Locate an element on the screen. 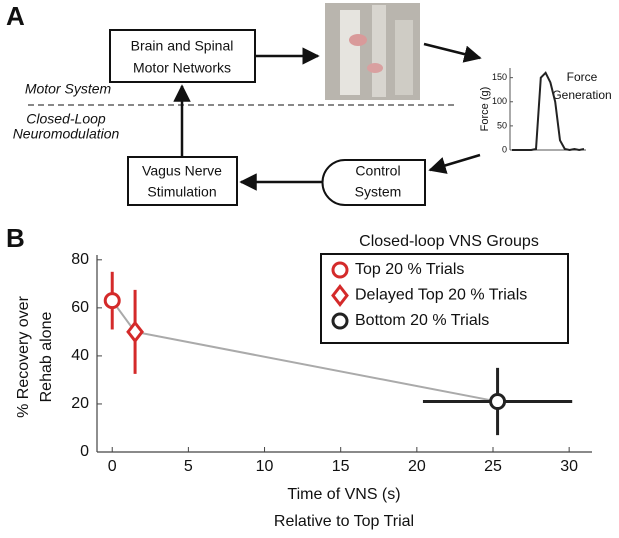 The width and height of the screenshot is (619, 538). arrows is located at coordinates (327, 116).